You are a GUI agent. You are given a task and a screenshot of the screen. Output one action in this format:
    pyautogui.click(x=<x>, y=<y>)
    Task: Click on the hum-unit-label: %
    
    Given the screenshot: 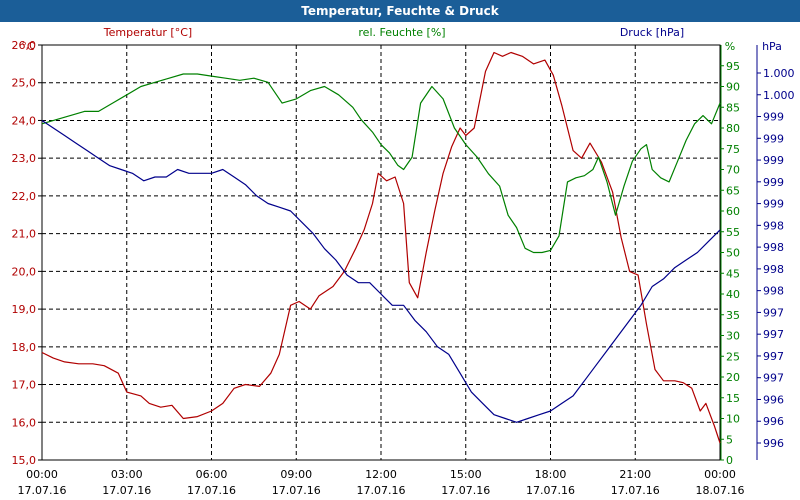 What is the action you would take?
    pyautogui.click(x=730, y=46)
    